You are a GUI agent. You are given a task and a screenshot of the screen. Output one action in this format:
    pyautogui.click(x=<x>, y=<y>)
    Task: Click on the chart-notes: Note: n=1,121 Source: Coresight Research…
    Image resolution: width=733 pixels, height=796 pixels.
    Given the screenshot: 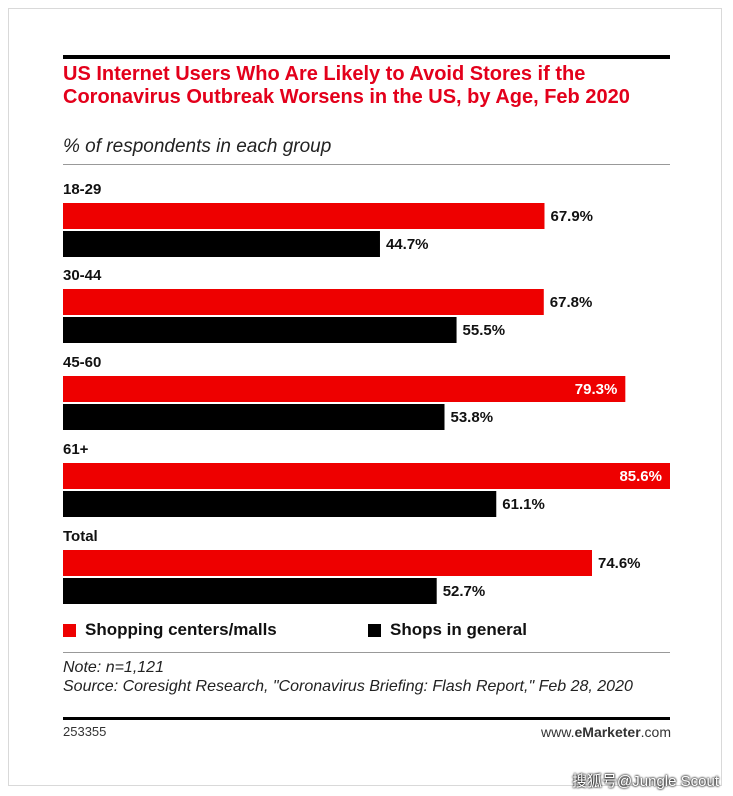 What is the action you would take?
    pyautogui.click(x=368, y=677)
    